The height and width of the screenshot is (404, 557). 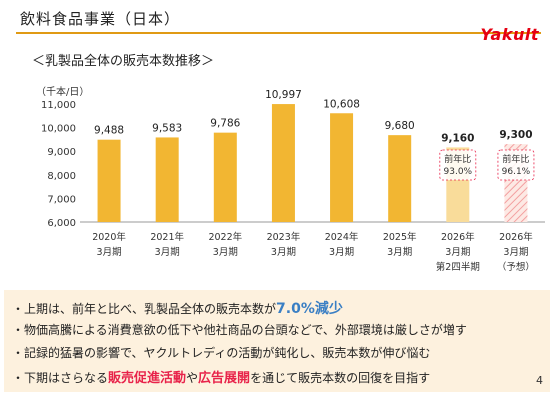 What do you see at coordinates (147, 378) in the screenshot?
I see `bullet-highlight: 販売促進活動` at bounding box center [147, 378].